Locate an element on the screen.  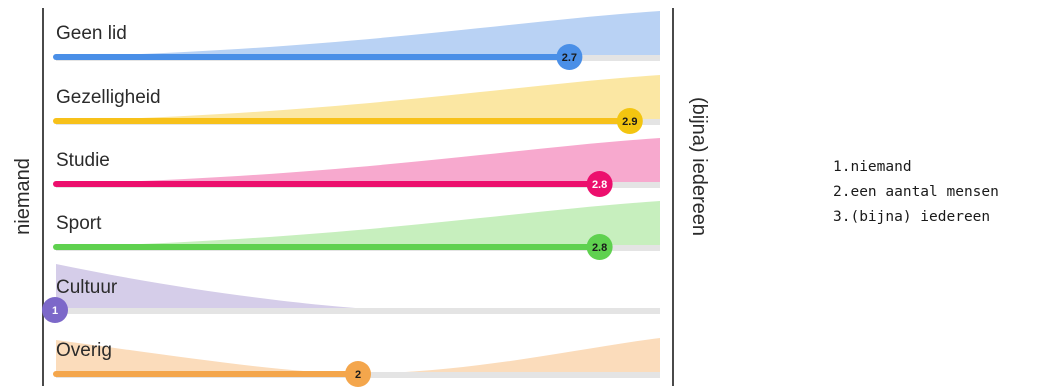
category-label-sport: Sport is located at coordinates (79, 223).